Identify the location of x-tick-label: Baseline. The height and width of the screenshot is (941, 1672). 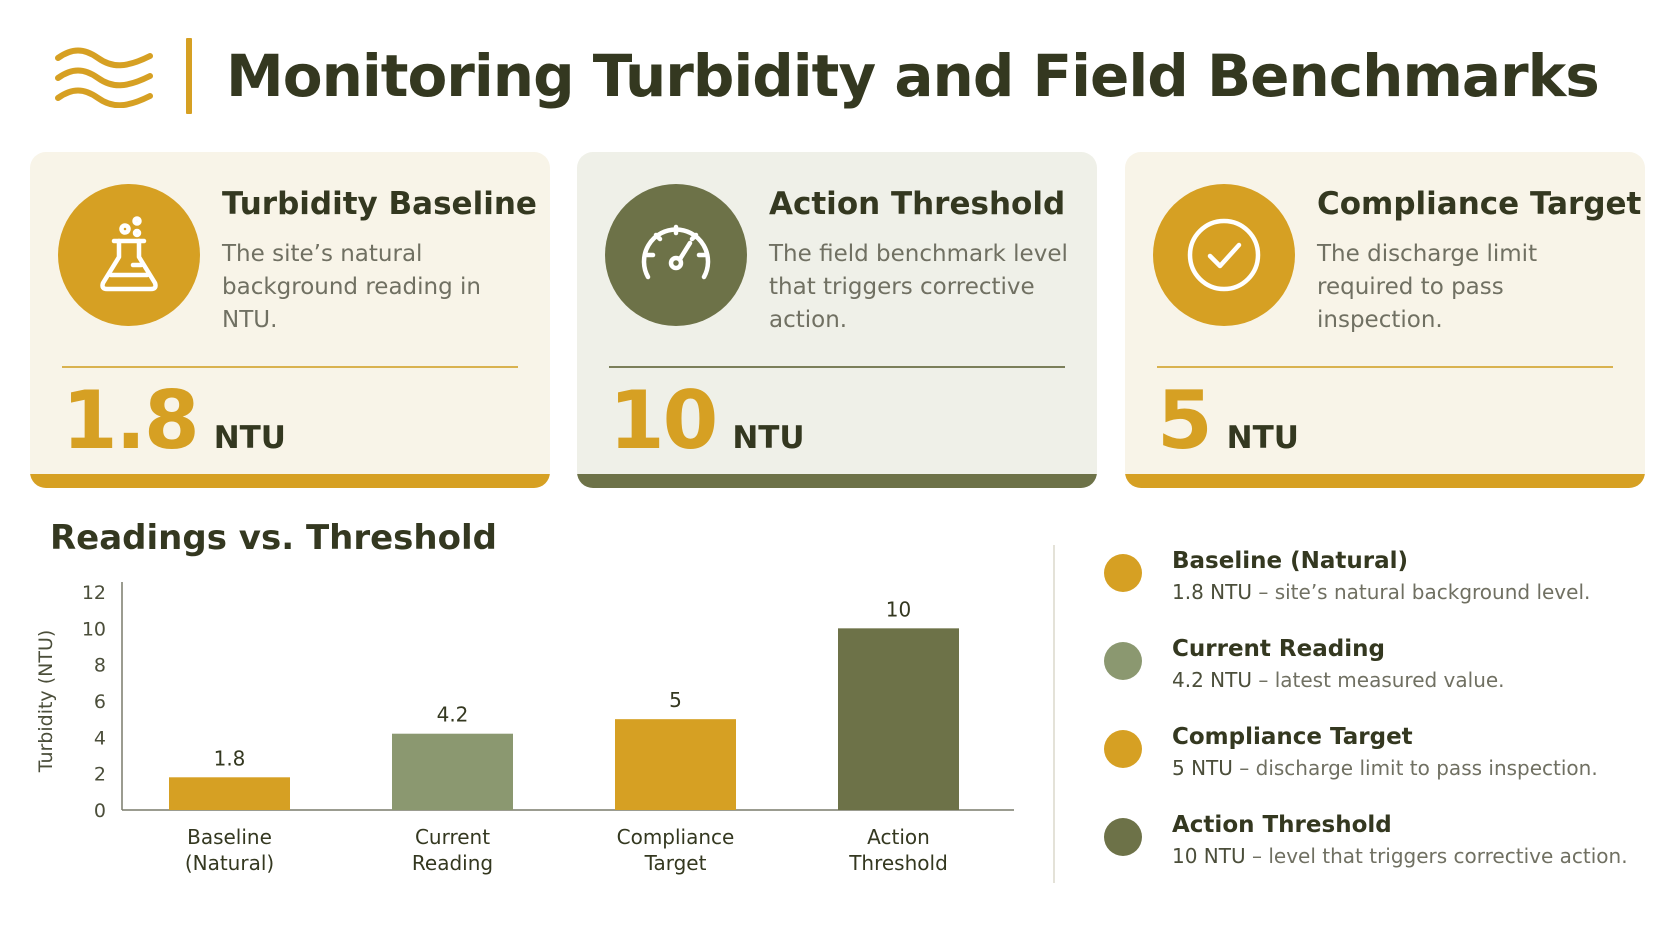
(229, 837).